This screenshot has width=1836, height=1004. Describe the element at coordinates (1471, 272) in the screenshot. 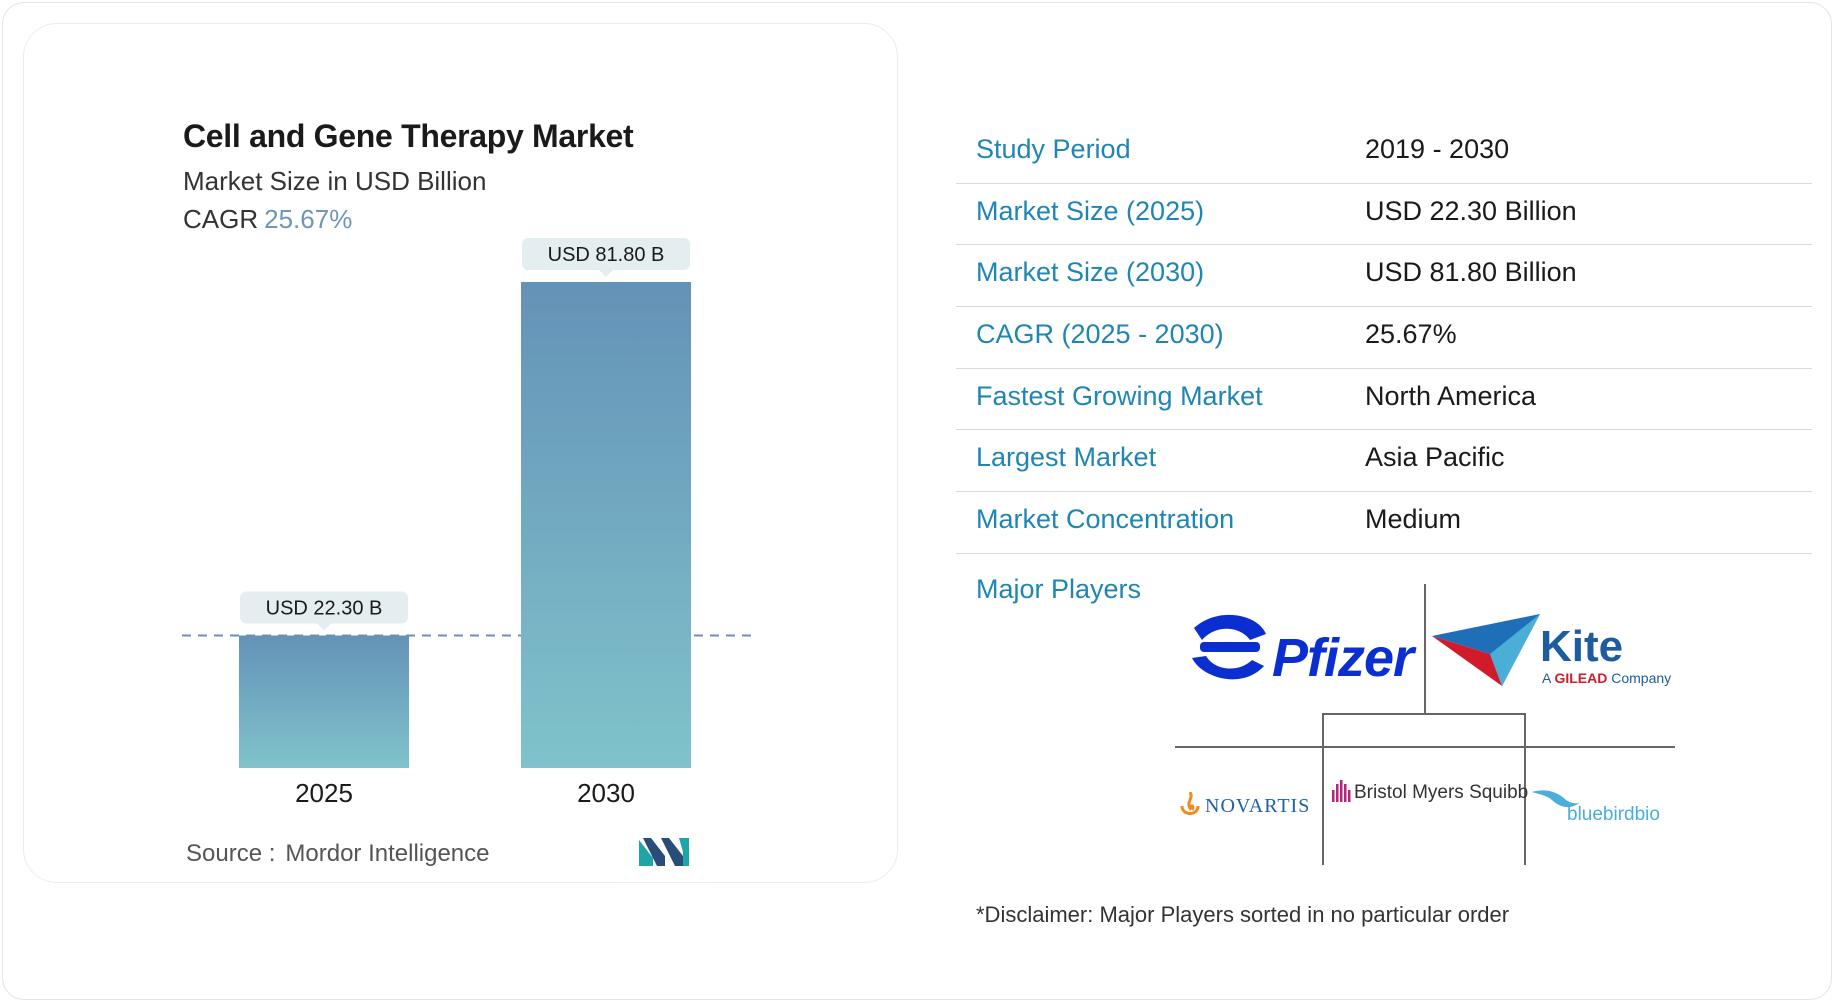

I see `row-value: USD 81.80 Billion` at that location.